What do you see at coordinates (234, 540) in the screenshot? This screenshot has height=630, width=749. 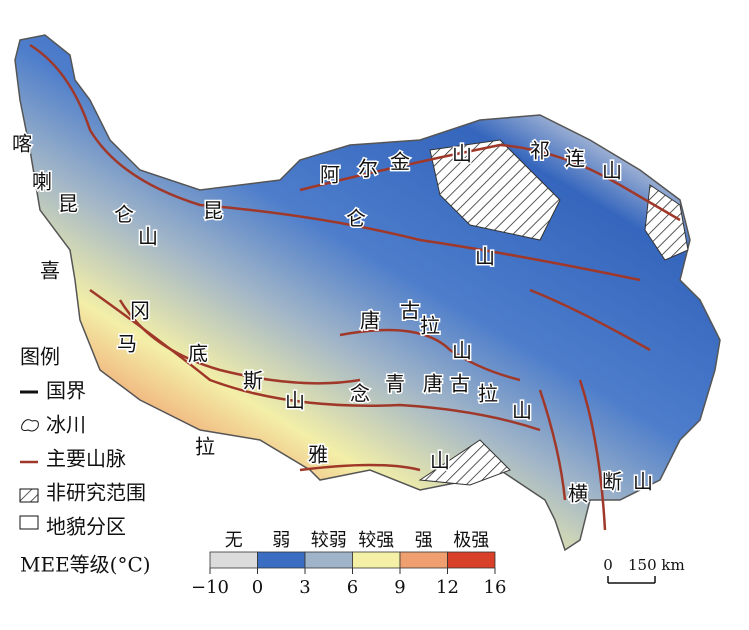 I see `colorbar-class: 无` at bounding box center [234, 540].